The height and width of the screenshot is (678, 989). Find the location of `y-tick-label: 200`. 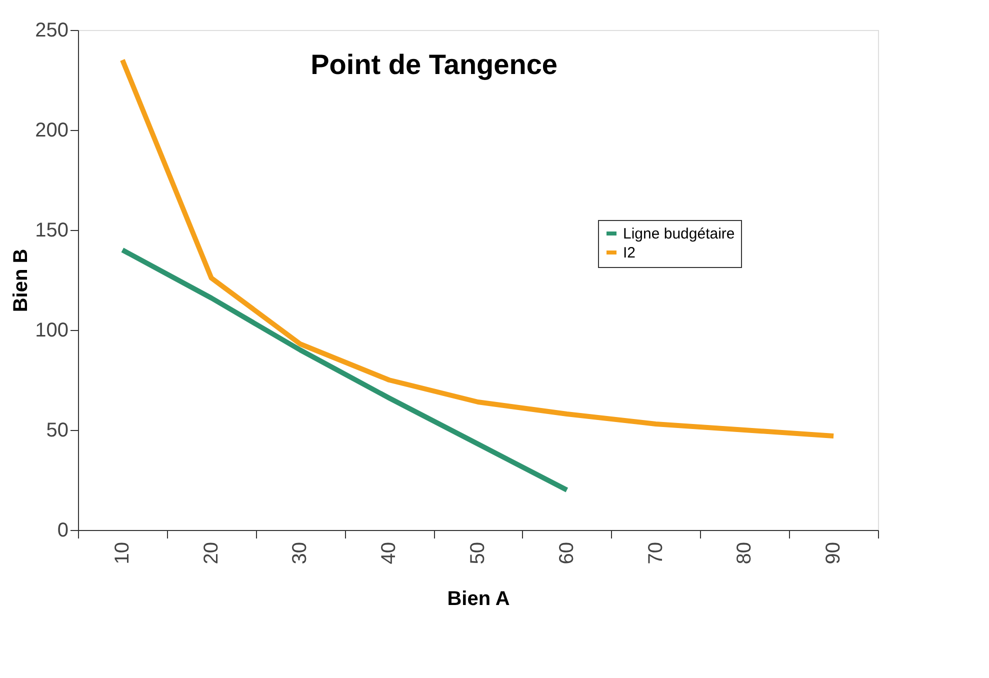

y-tick-label: 200 is located at coordinates (51, 131).